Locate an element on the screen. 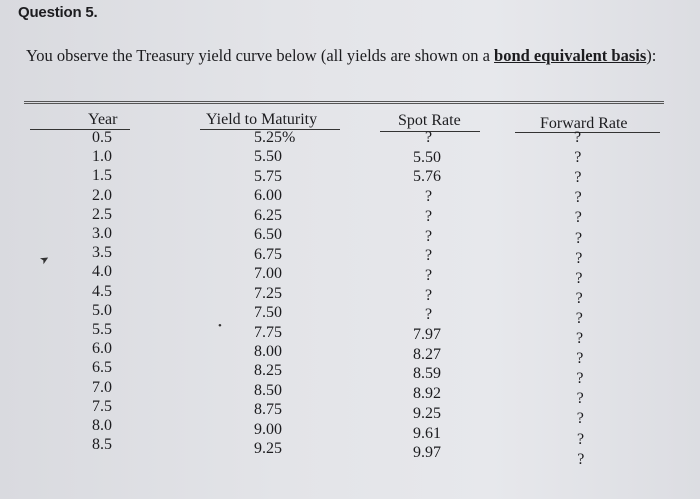 The height and width of the screenshot is (499, 700). ytm-cell: 6.50 is located at coordinates (268, 235).